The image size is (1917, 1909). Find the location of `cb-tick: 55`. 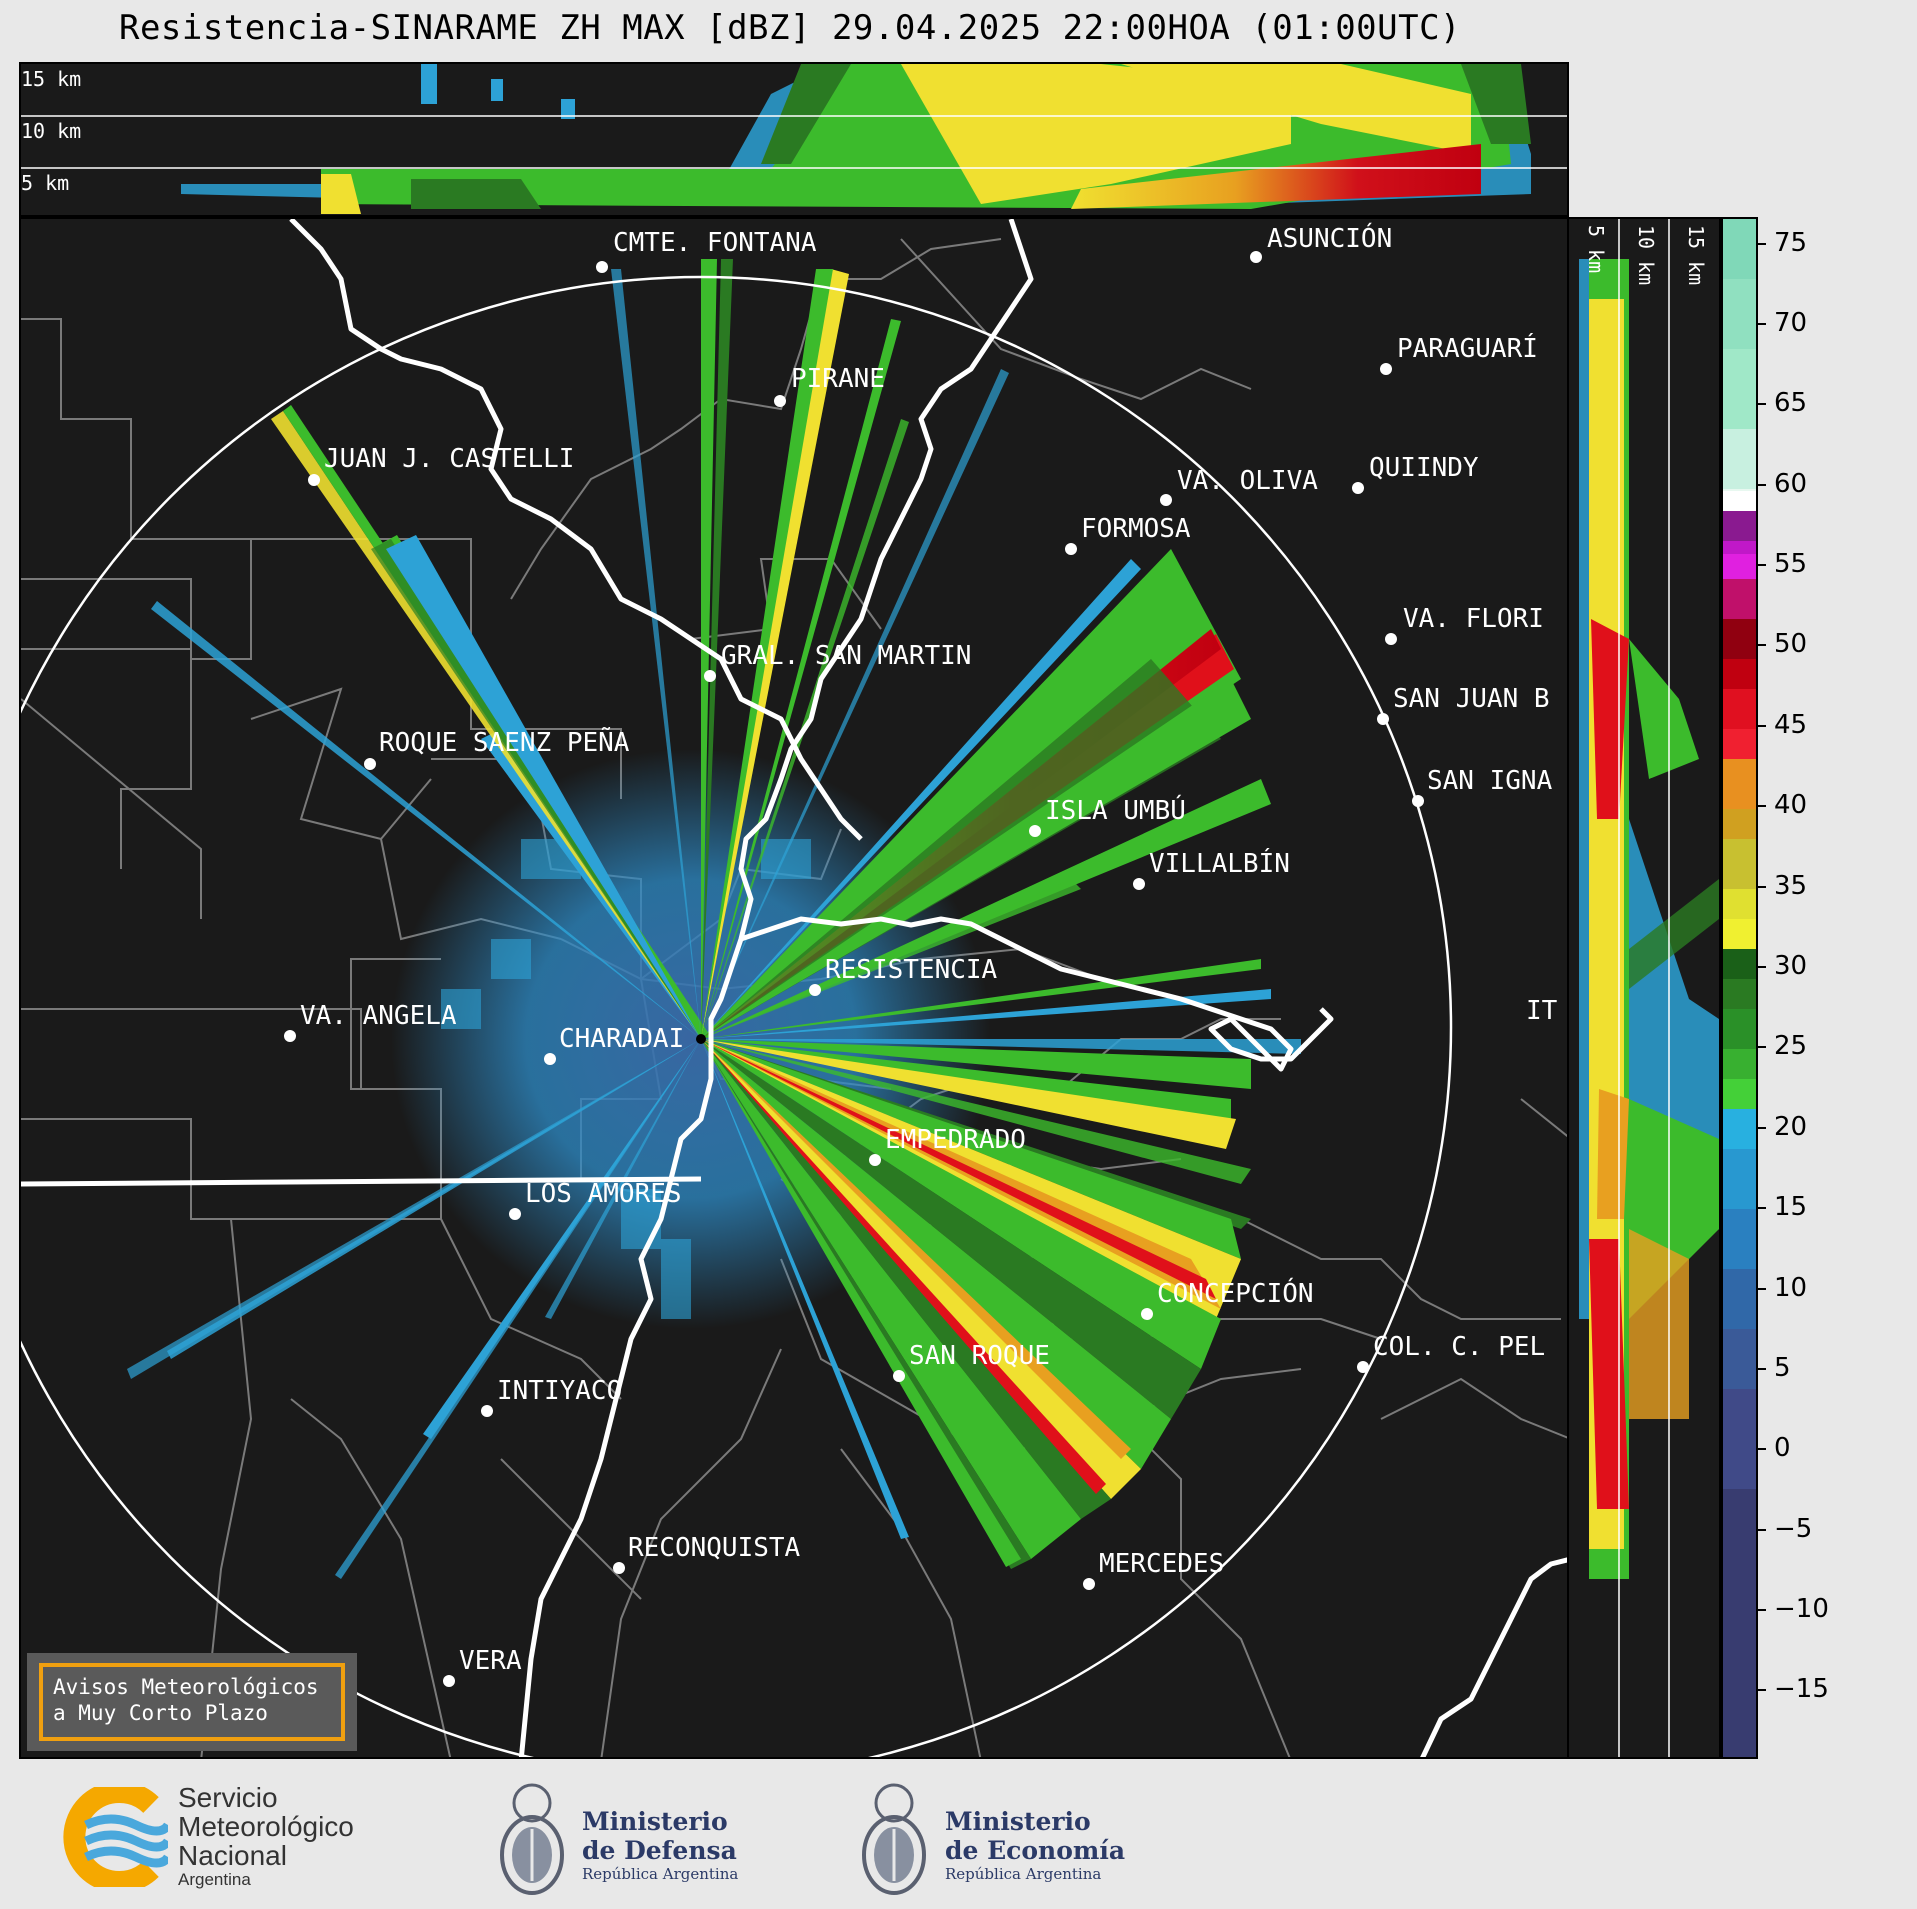

cb-tick: 55 is located at coordinates (1782, 564).